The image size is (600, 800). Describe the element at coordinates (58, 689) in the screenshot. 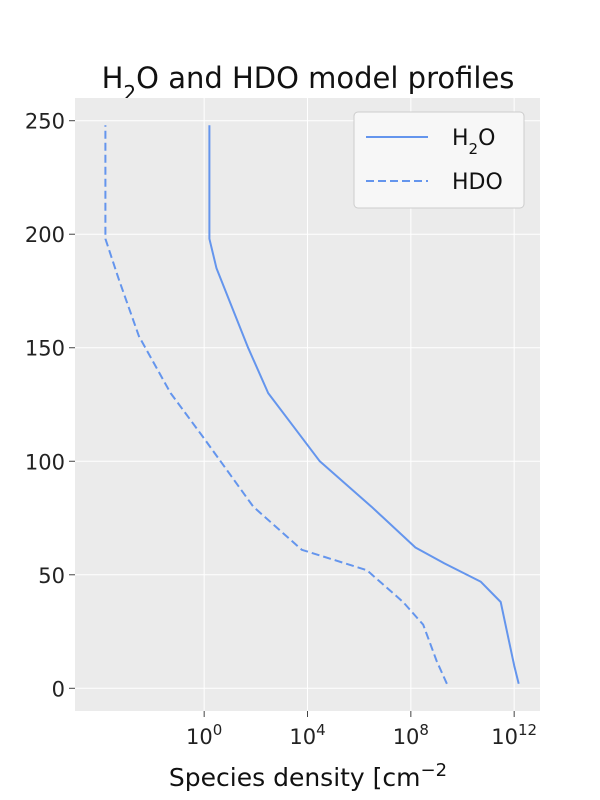

I see `y-tick-label: 0` at that location.